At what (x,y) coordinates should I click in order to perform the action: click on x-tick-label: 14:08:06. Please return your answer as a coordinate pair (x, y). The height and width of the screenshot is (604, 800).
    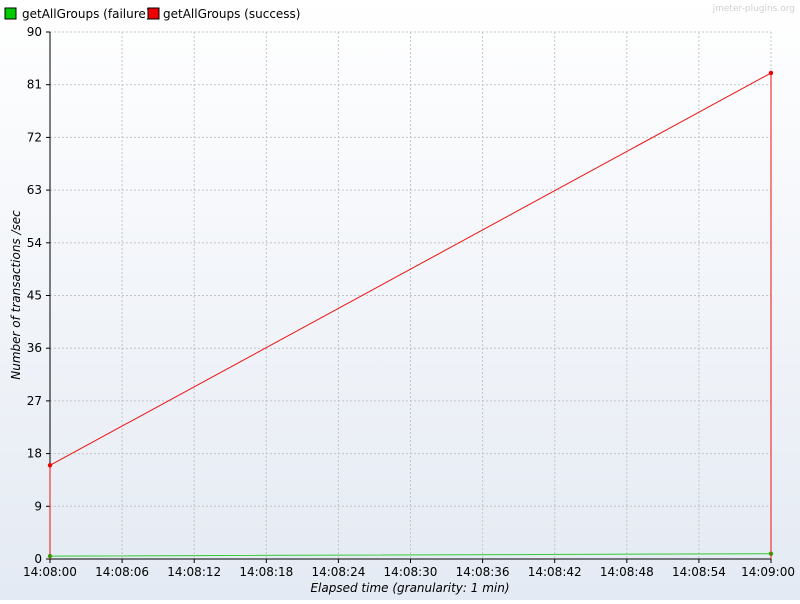
    Looking at the image, I should click on (122, 572).